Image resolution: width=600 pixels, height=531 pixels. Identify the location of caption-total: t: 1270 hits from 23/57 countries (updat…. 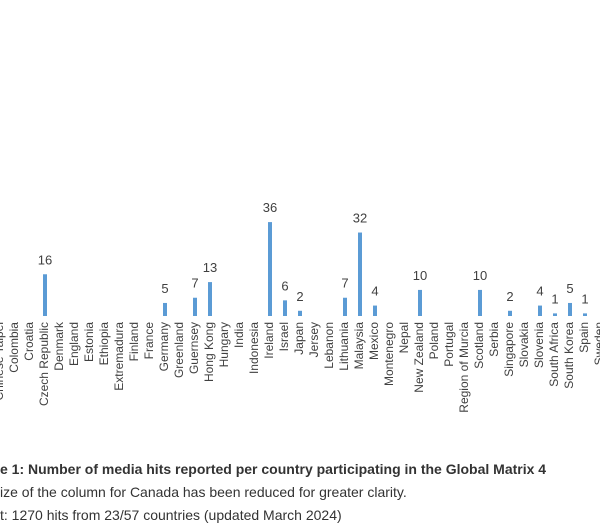
(171, 515).